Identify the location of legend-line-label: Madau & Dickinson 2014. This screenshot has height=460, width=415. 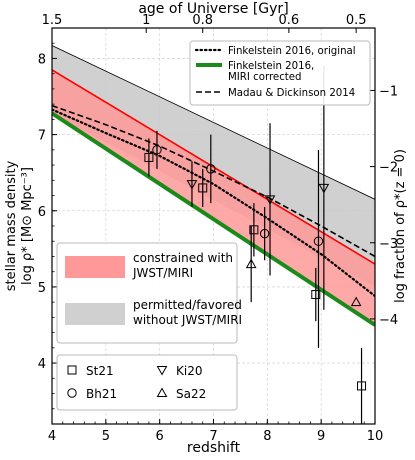
(291, 93).